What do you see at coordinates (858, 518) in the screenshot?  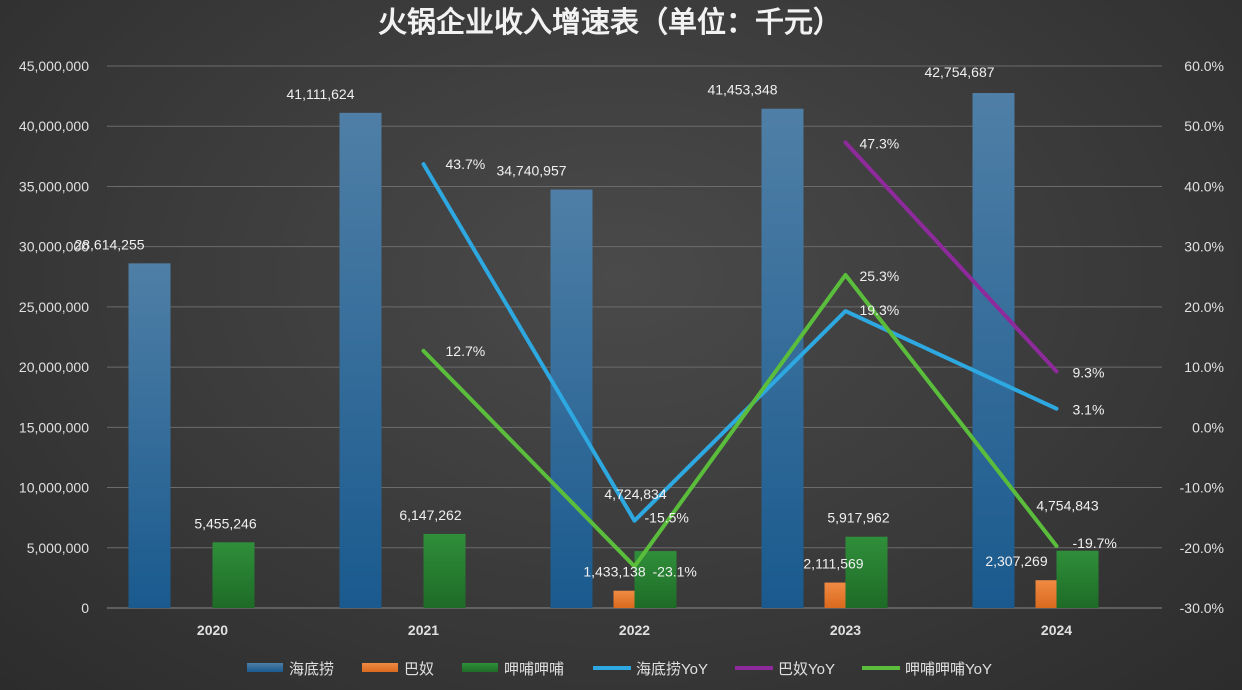 I see `bar-data-label: 5,917,962` at bounding box center [858, 518].